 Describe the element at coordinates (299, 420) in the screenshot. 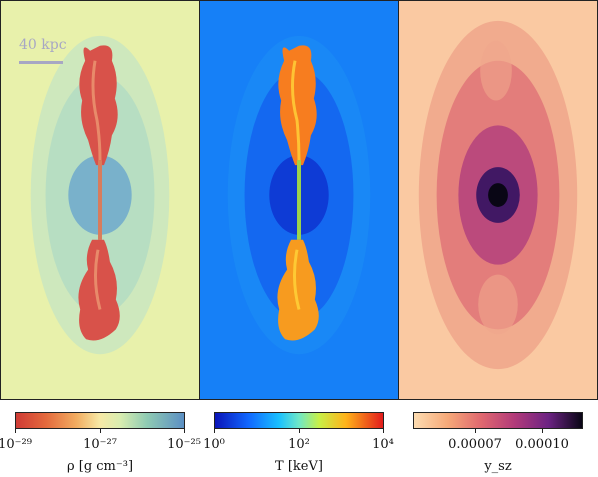

I see `temperature-colorbar` at that location.